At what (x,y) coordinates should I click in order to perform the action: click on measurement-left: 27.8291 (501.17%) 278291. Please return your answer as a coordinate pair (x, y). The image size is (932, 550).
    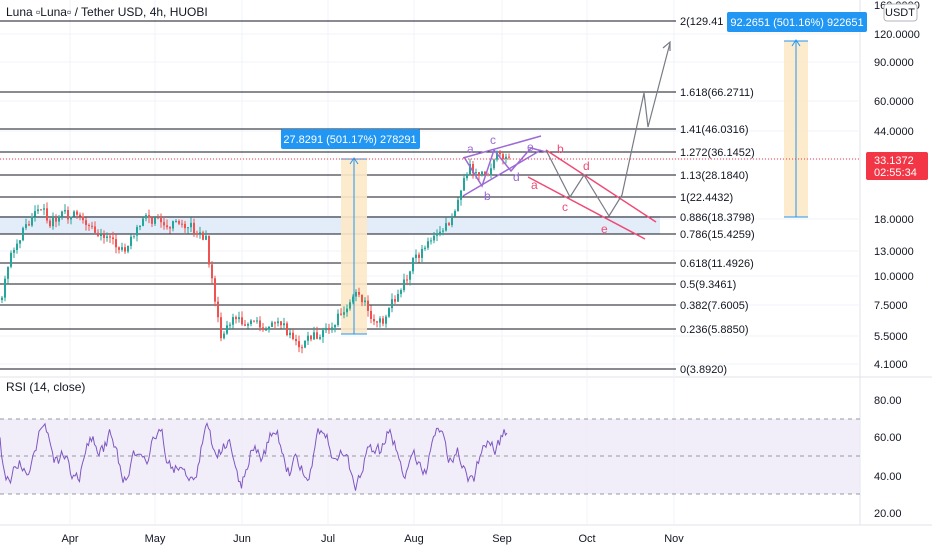
    Looking at the image, I should click on (350, 232).